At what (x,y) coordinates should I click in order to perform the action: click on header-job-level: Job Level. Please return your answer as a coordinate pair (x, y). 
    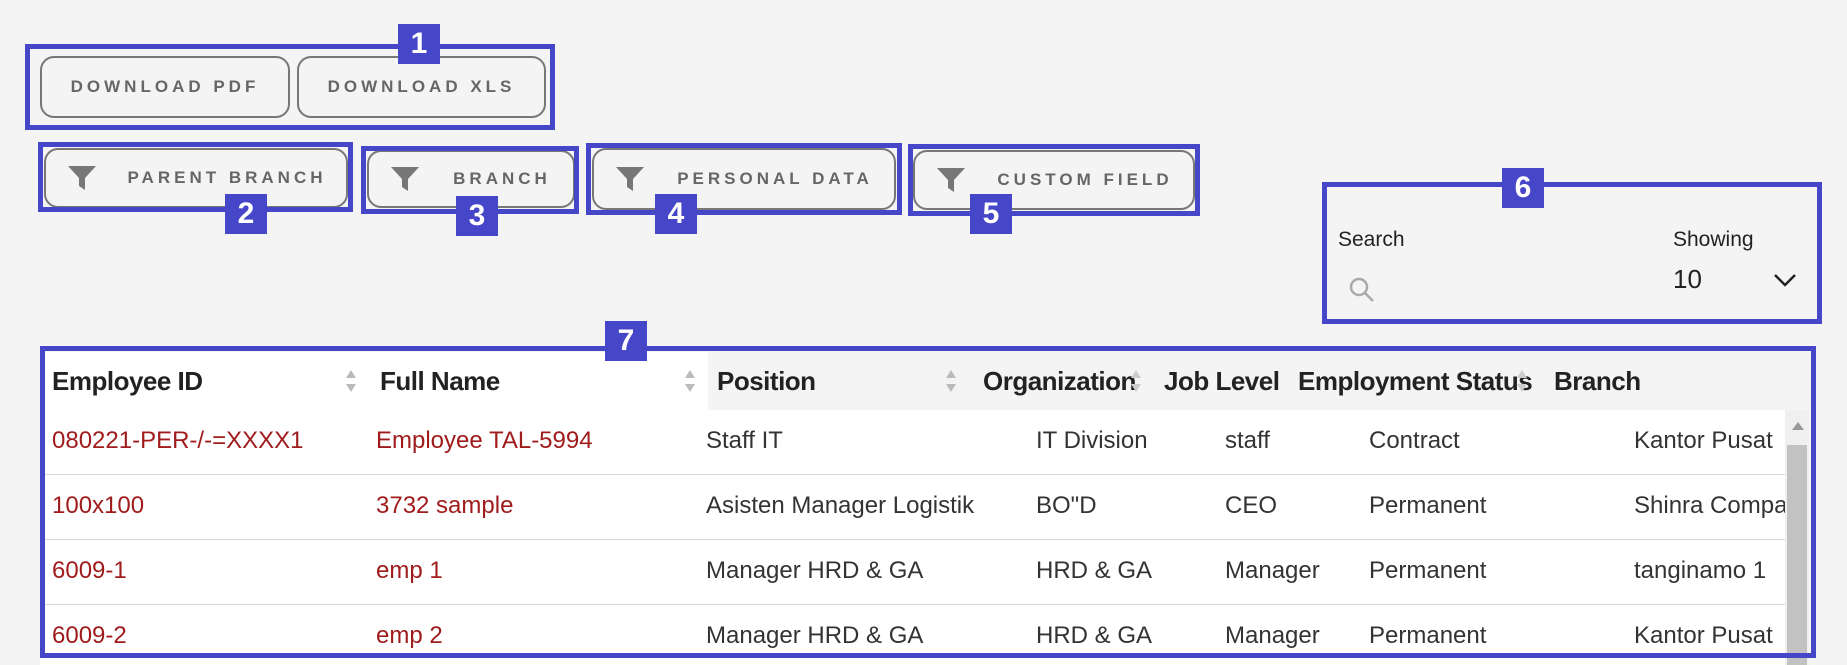
    Looking at the image, I should click on (1222, 381).